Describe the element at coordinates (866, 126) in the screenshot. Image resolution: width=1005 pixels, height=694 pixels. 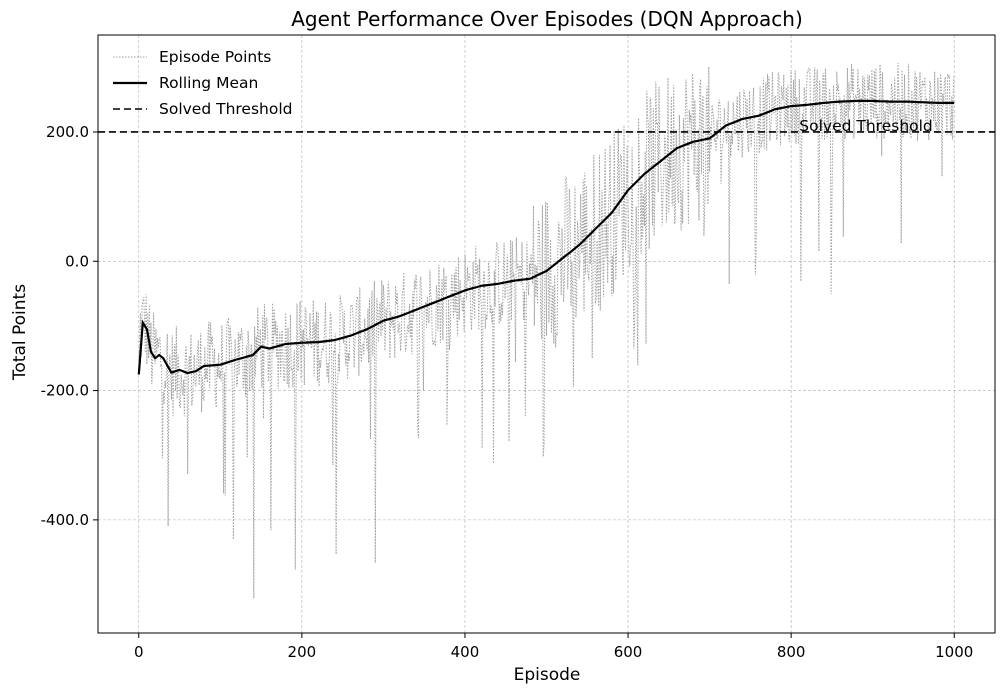
I see `solved-threshold-annotation: Solved Threshold` at that location.